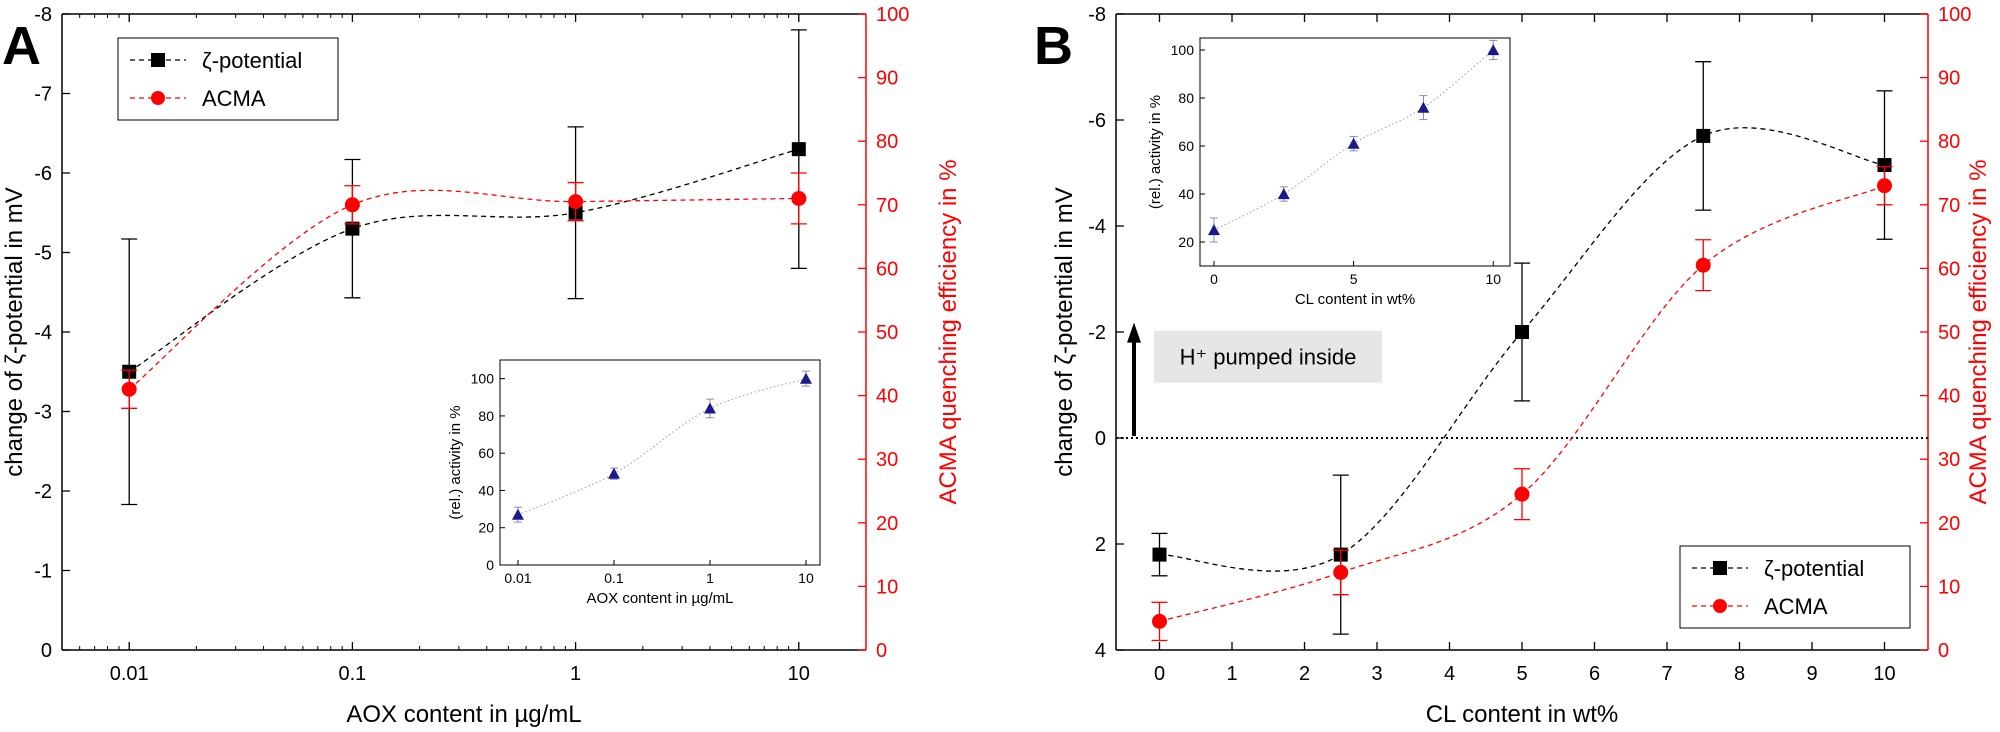 This screenshot has height=732, width=2000. What do you see at coordinates (1376, 674) in the screenshot?
I see `x-tick-label: 3` at bounding box center [1376, 674].